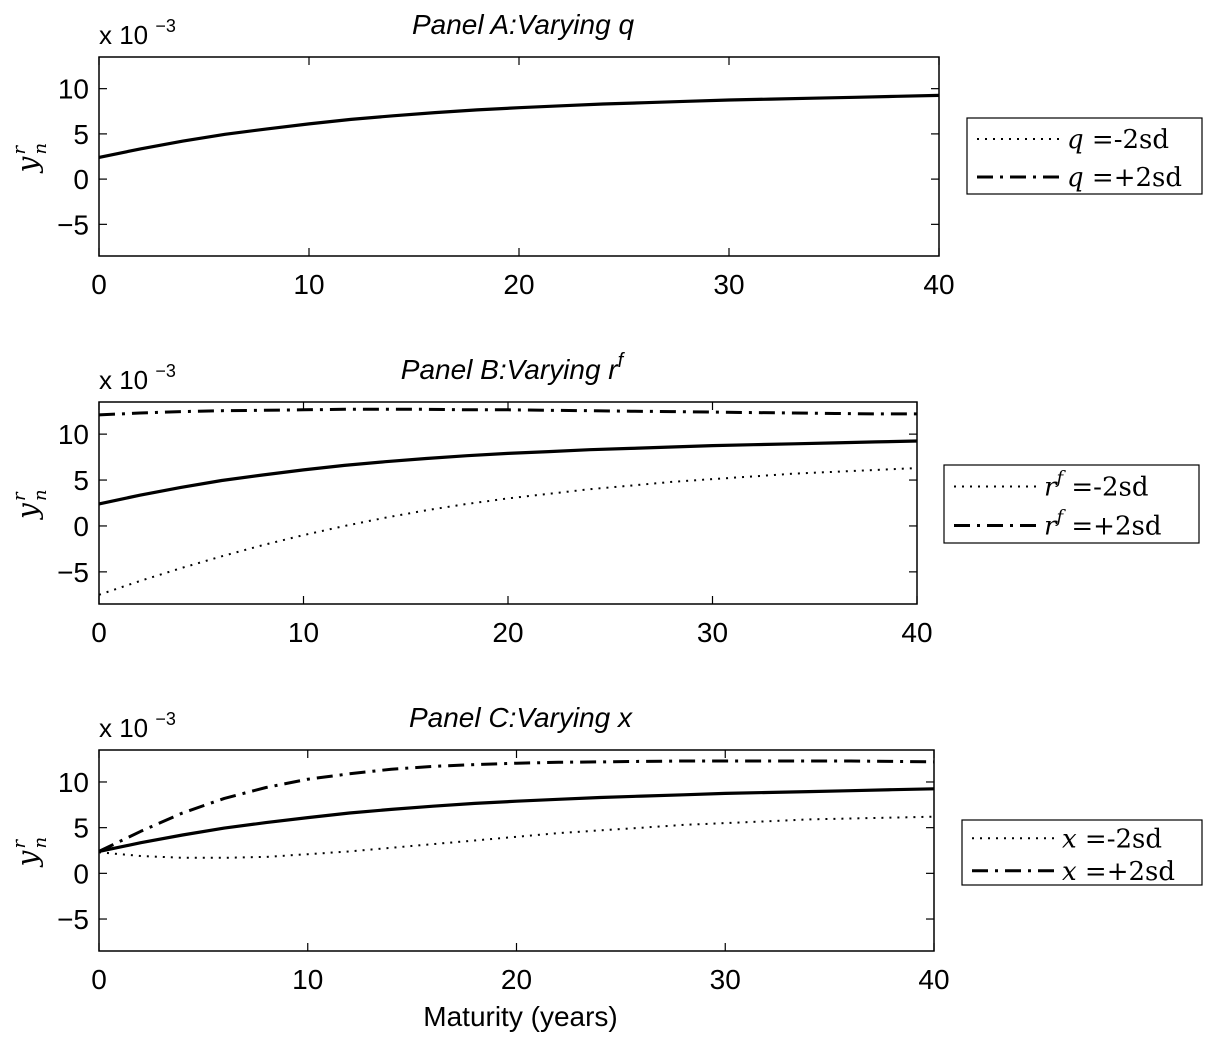 This screenshot has height=1041, width=1205. I want to click on legend-label: rf =+2sd, so click(1102, 524).